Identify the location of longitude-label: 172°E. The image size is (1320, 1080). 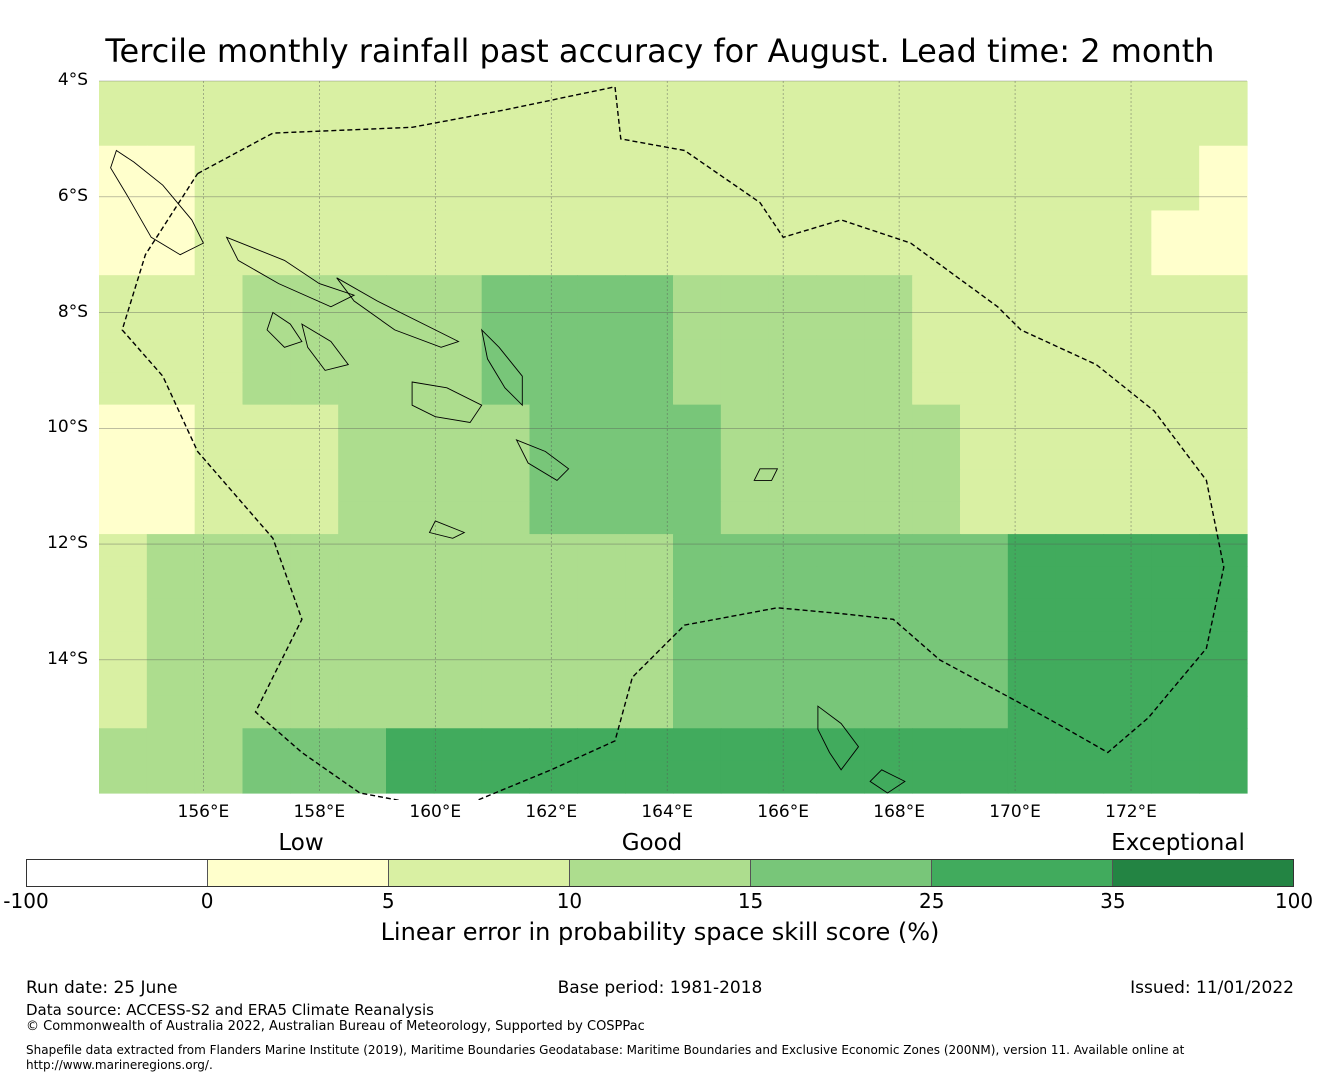
(1131, 812).